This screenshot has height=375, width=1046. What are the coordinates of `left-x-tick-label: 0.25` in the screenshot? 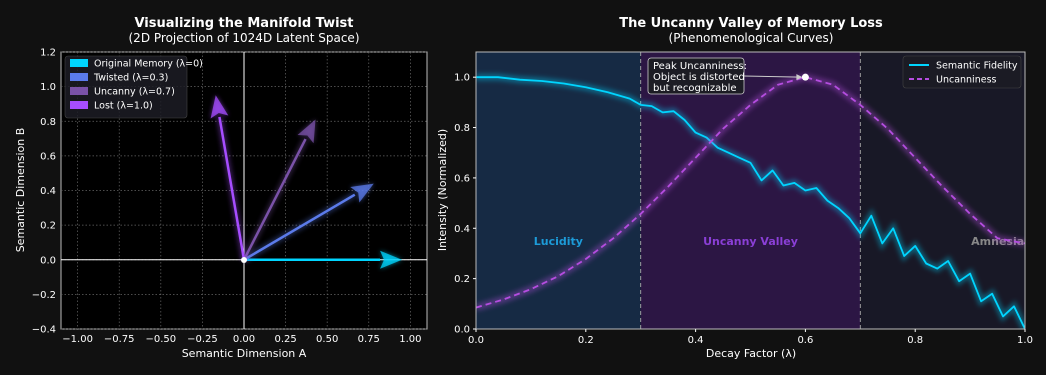 It's located at (285, 339).